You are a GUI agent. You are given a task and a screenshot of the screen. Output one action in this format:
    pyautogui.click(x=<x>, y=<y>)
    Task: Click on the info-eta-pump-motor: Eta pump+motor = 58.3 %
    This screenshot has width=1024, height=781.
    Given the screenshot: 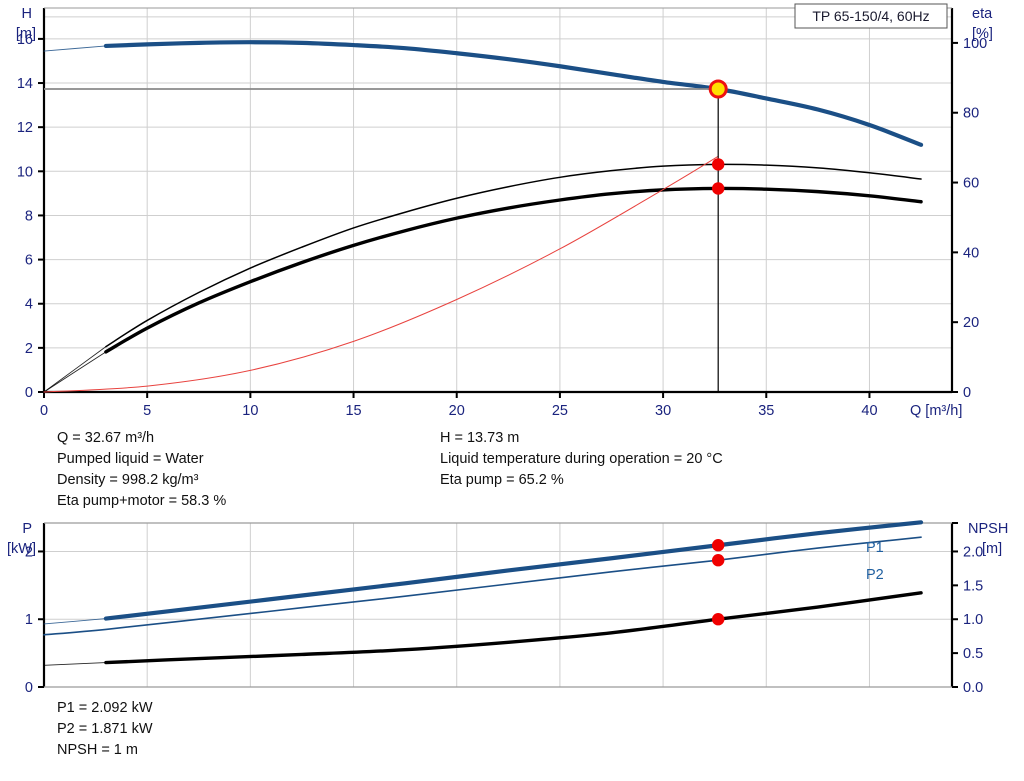 What is the action you would take?
    pyautogui.click(x=142, y=501)
    